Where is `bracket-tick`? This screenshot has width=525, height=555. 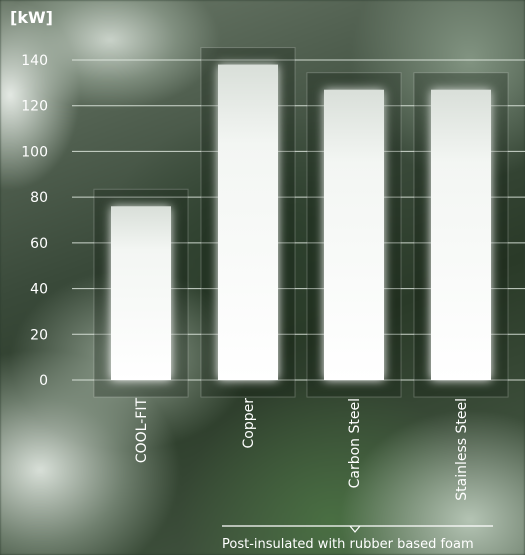 bracket-tick is located at coordinates (355, 529).